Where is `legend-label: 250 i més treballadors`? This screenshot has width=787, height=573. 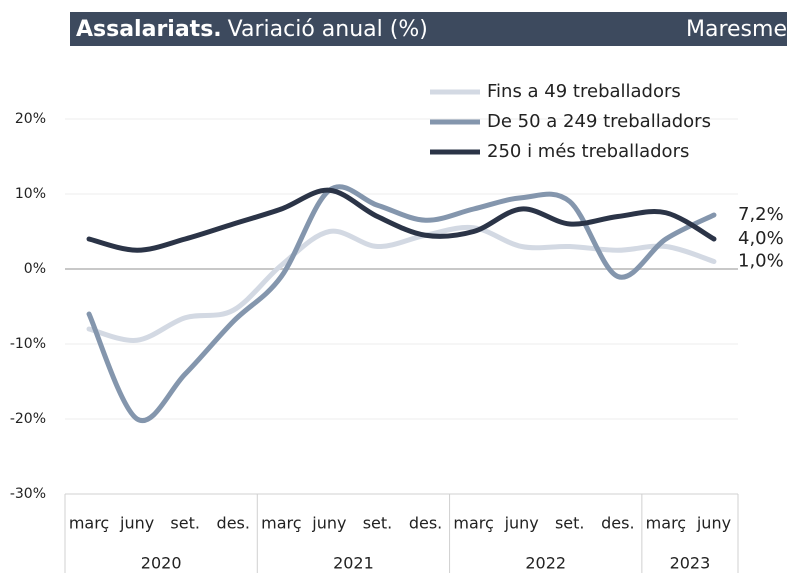 legend-label: 250 i més treballadors is located at coordinates (588, 151).